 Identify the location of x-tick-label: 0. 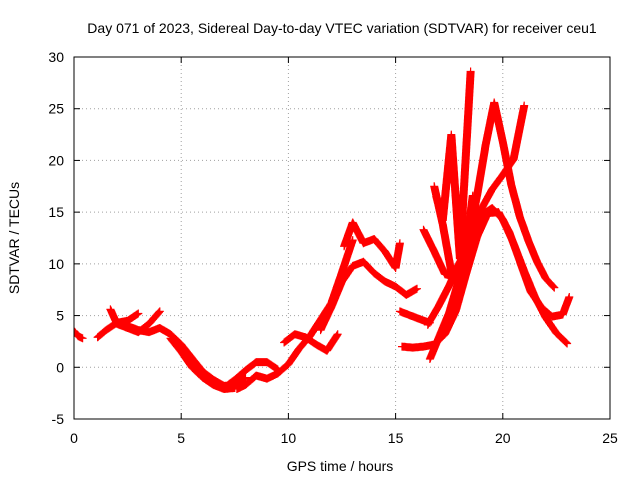
(74, 438).